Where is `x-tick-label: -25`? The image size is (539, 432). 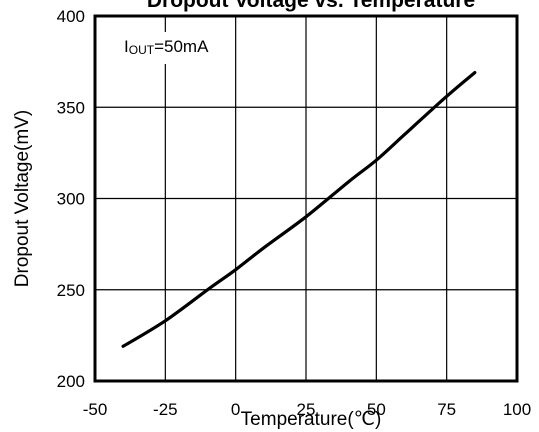
x-tick-label: -25 is located at coordinates (165, 409).